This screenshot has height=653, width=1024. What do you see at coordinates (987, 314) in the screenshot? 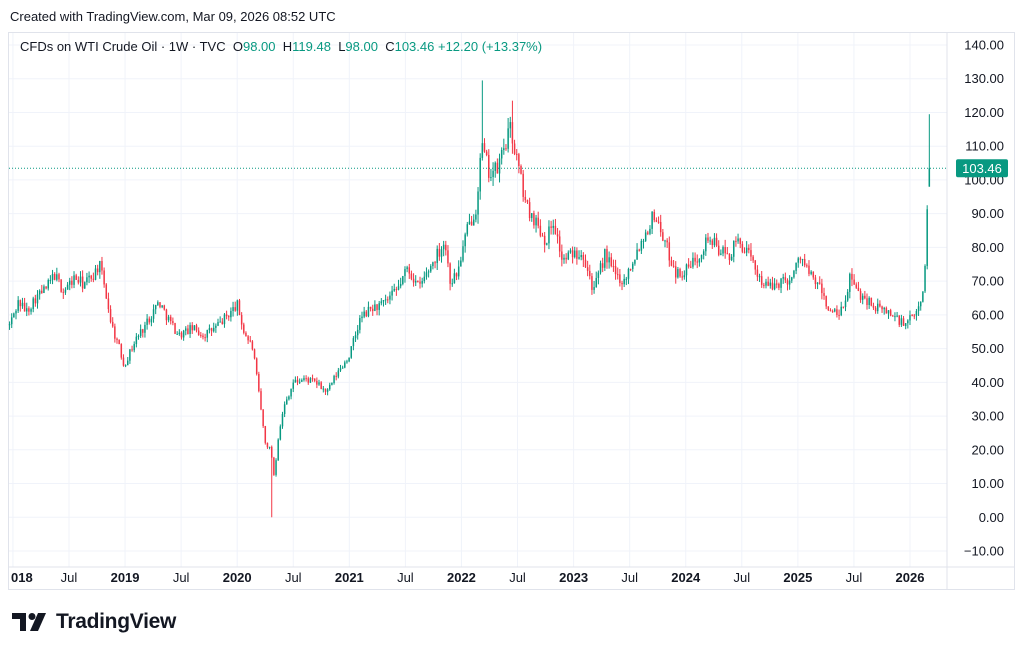
I see `price-tick-label: 60.00` at bounding box center [987, 314].